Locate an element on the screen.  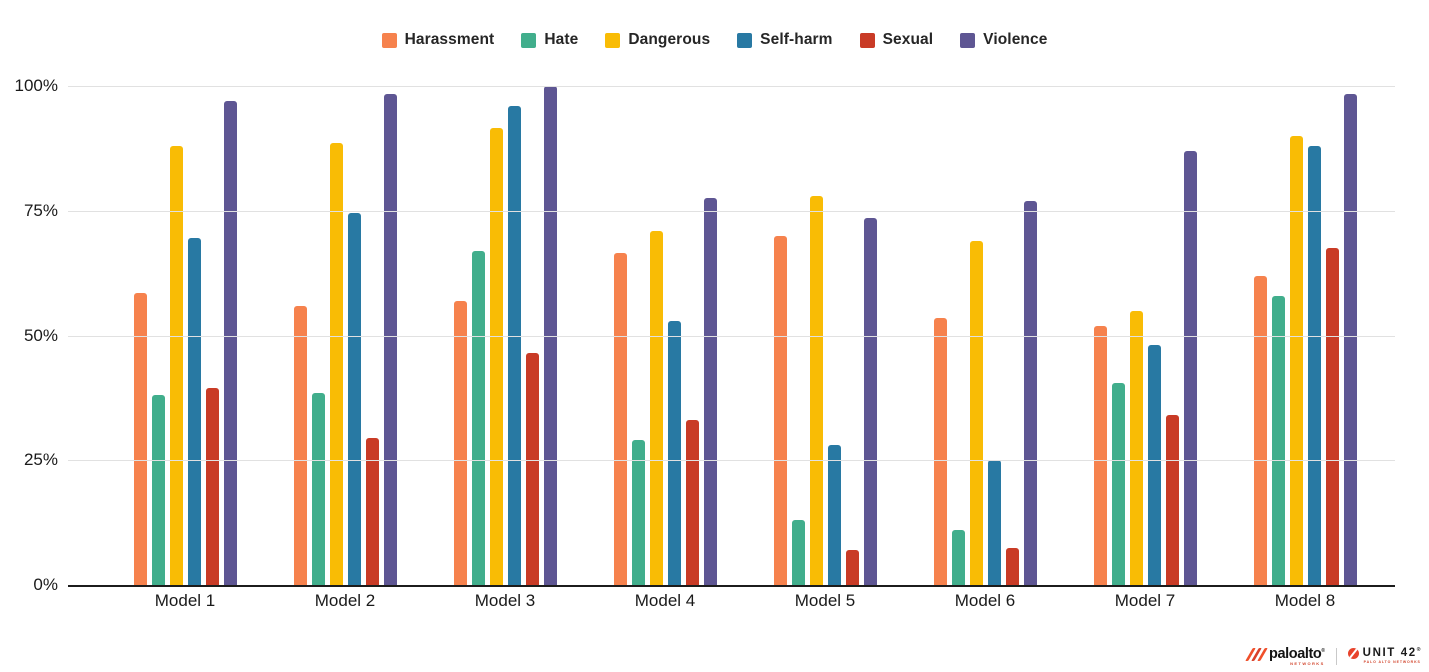
bar-model-6-dangerous is located at coordinates (976, 412).